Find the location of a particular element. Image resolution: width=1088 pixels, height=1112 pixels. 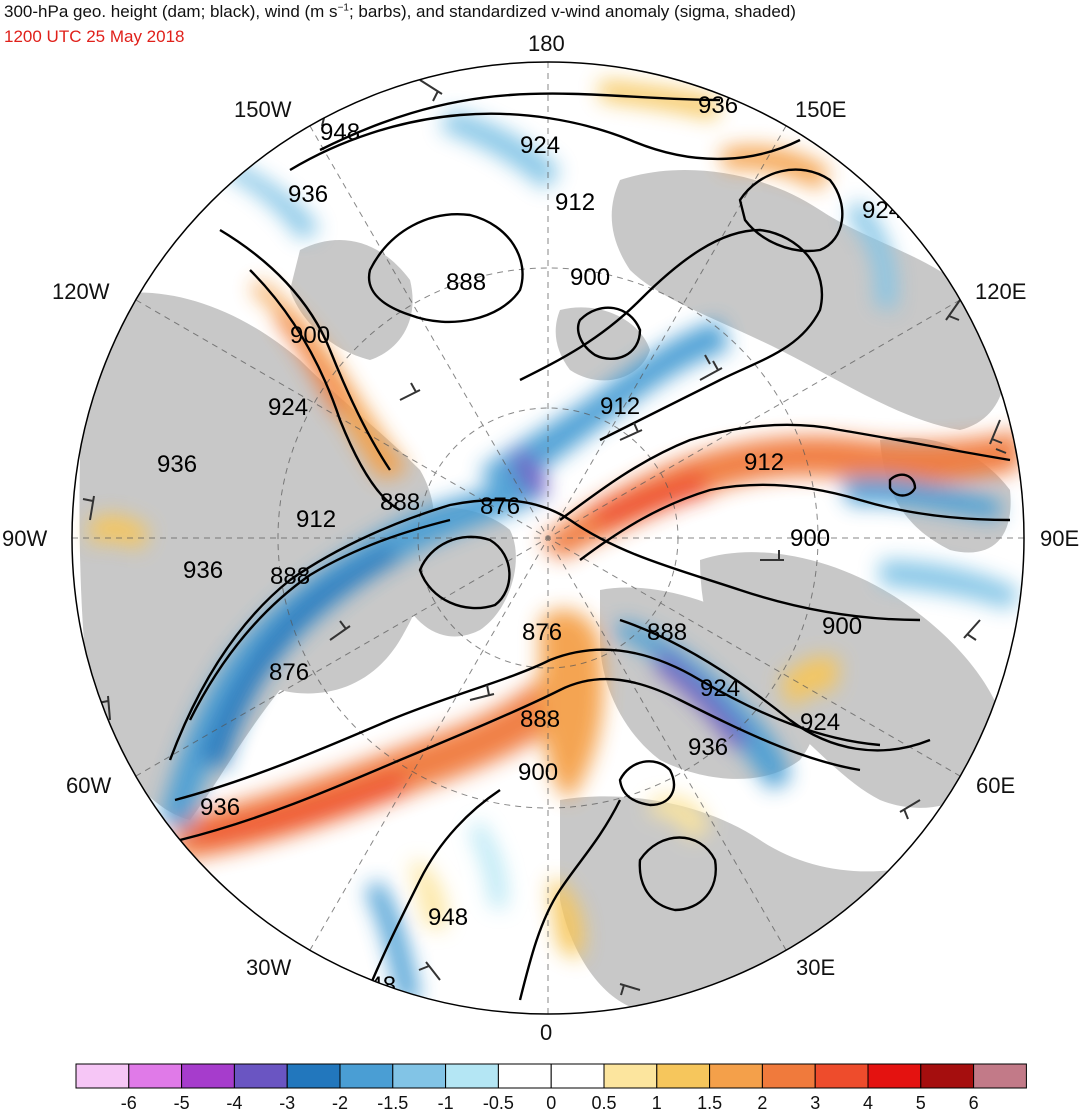

colorbar-tick-label: 0 is located at coordinates (551, 1102).